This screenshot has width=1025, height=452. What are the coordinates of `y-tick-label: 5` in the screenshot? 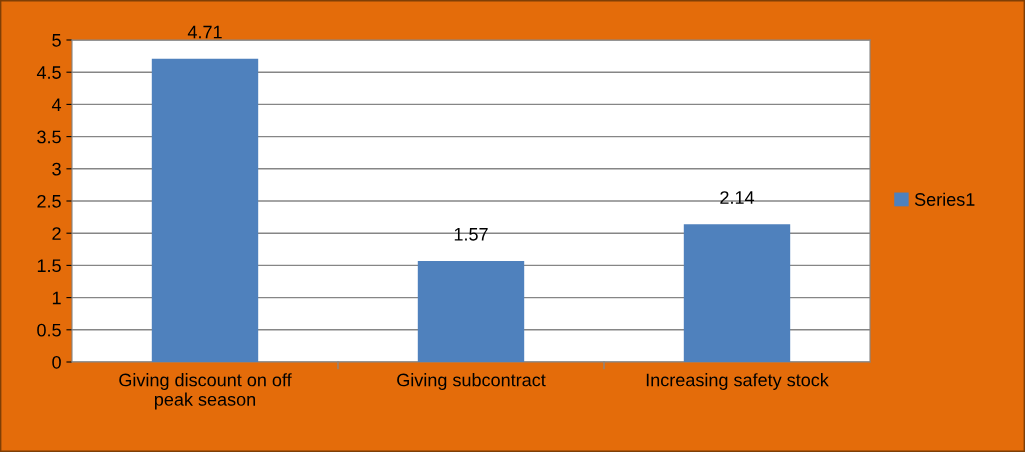 It's located at (56, 40).